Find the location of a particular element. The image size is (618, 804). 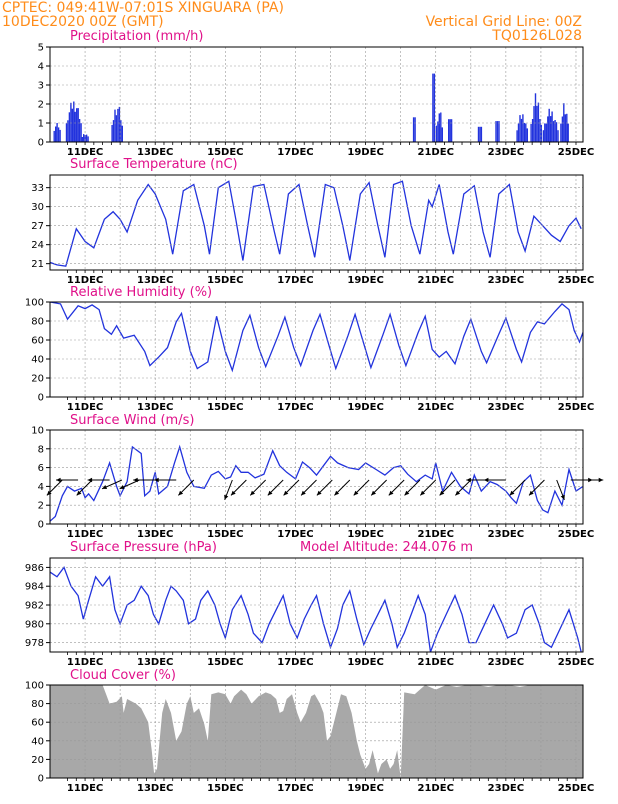

wind-ytick-label: 4 is located at coordinates (41, 487).